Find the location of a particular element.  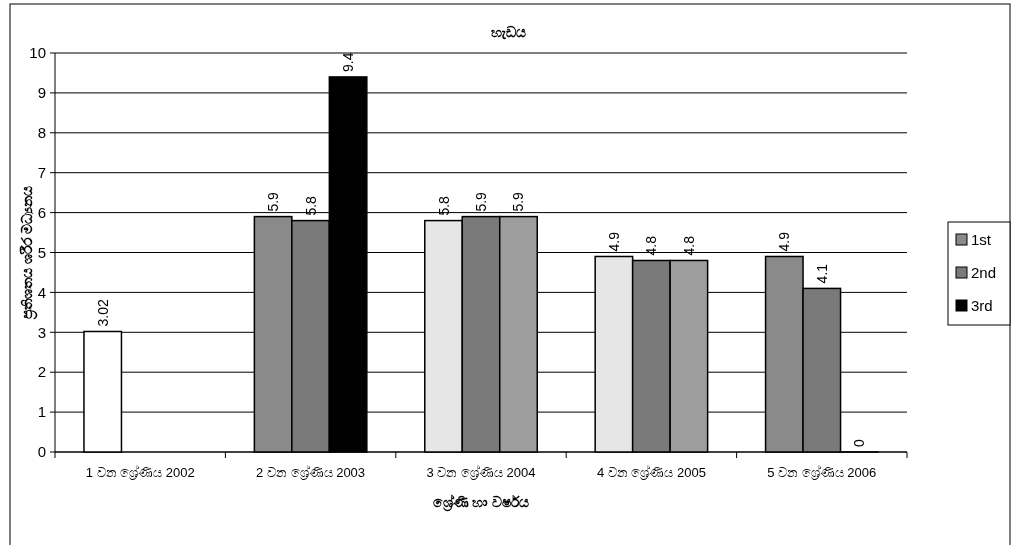

y-tick-label: 7 is located at coordinates (41, 172).